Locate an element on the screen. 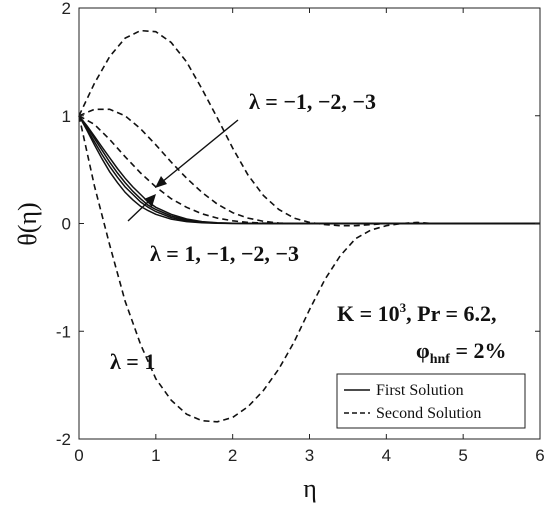 This screenshot has height=509, width=550. x-tick-label: 2 is located at coordinates (232, 455).